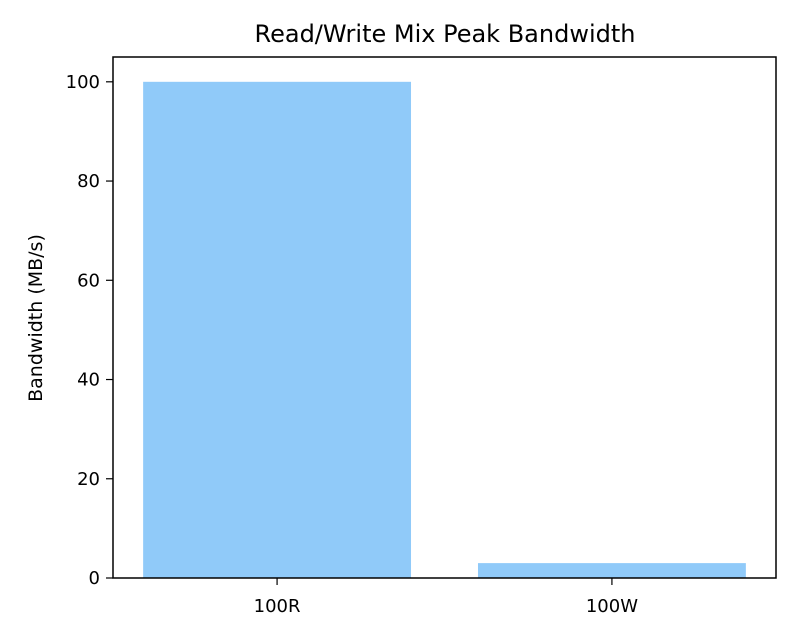  Describe the element at coordinates (611, 570) in the screenshot. I see `bar-100w` at that location.